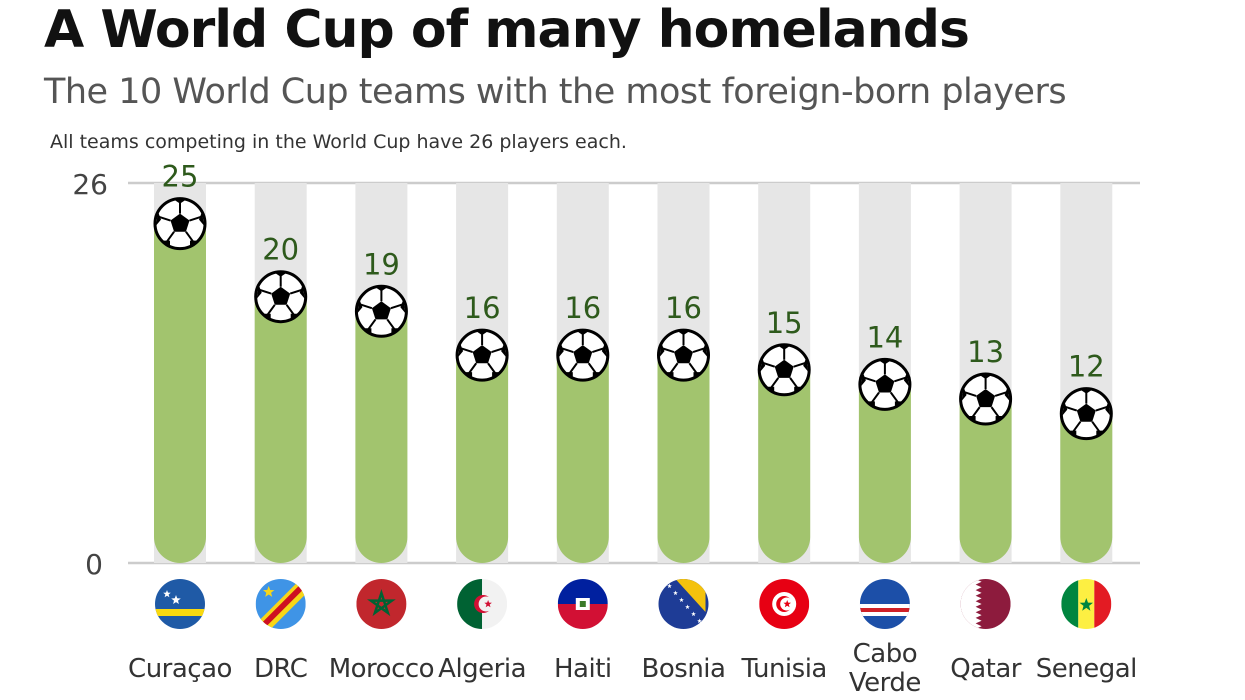 This screenshot has width=1245, height=700. What do you see at coordinates (482, 446) in the screenshot?
I see `bar-algeria` at bounding box center [482, 446].